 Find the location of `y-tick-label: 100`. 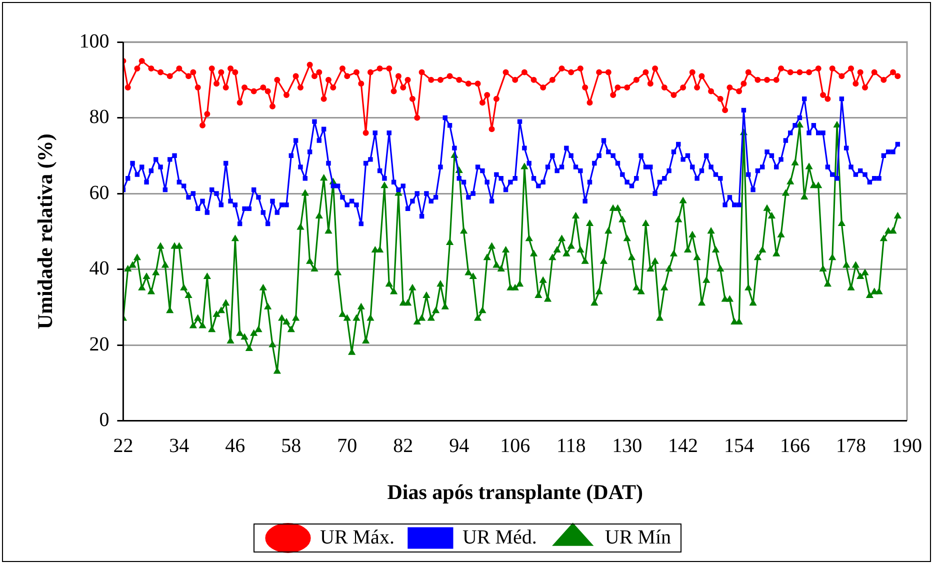

y-tick-label: 100 is located at coordinates (94, 41).